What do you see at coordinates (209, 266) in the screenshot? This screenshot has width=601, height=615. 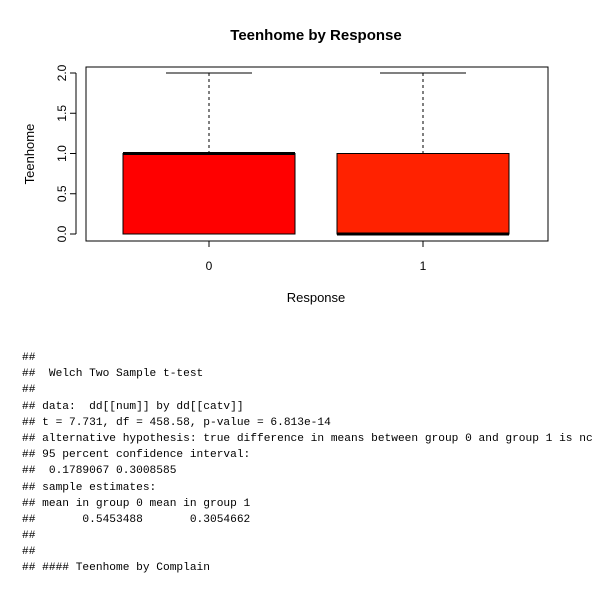 I see `x-tick-label: 0` at bounding box center [209, 266].